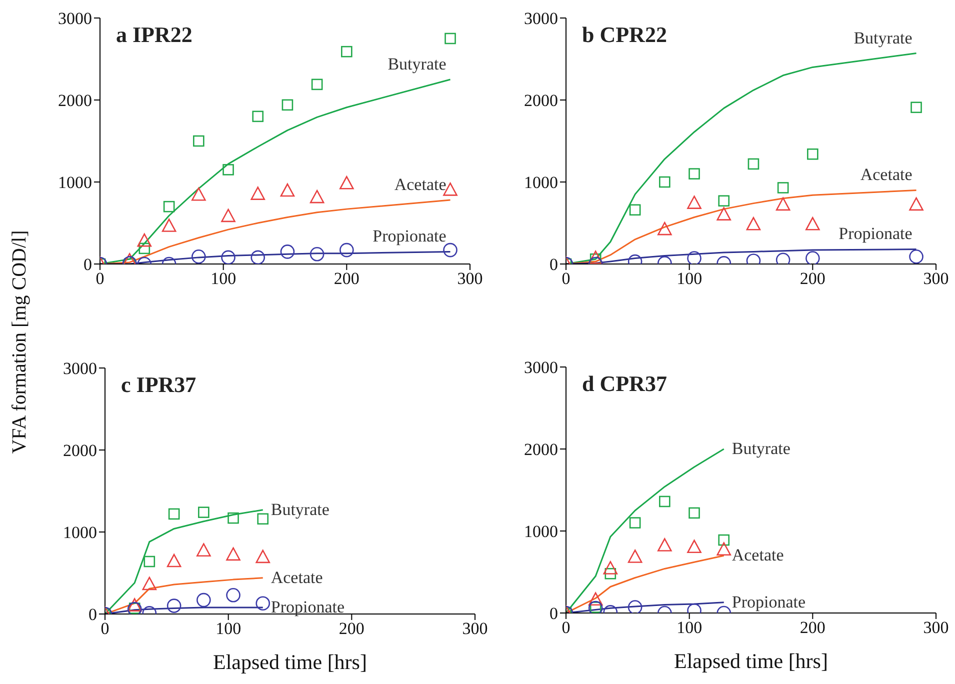 This screenshot has height=684, width=955. Describe the element at coordinates (624, 384) in the screenshot. I see `chart-title: d CPR37` at that location.